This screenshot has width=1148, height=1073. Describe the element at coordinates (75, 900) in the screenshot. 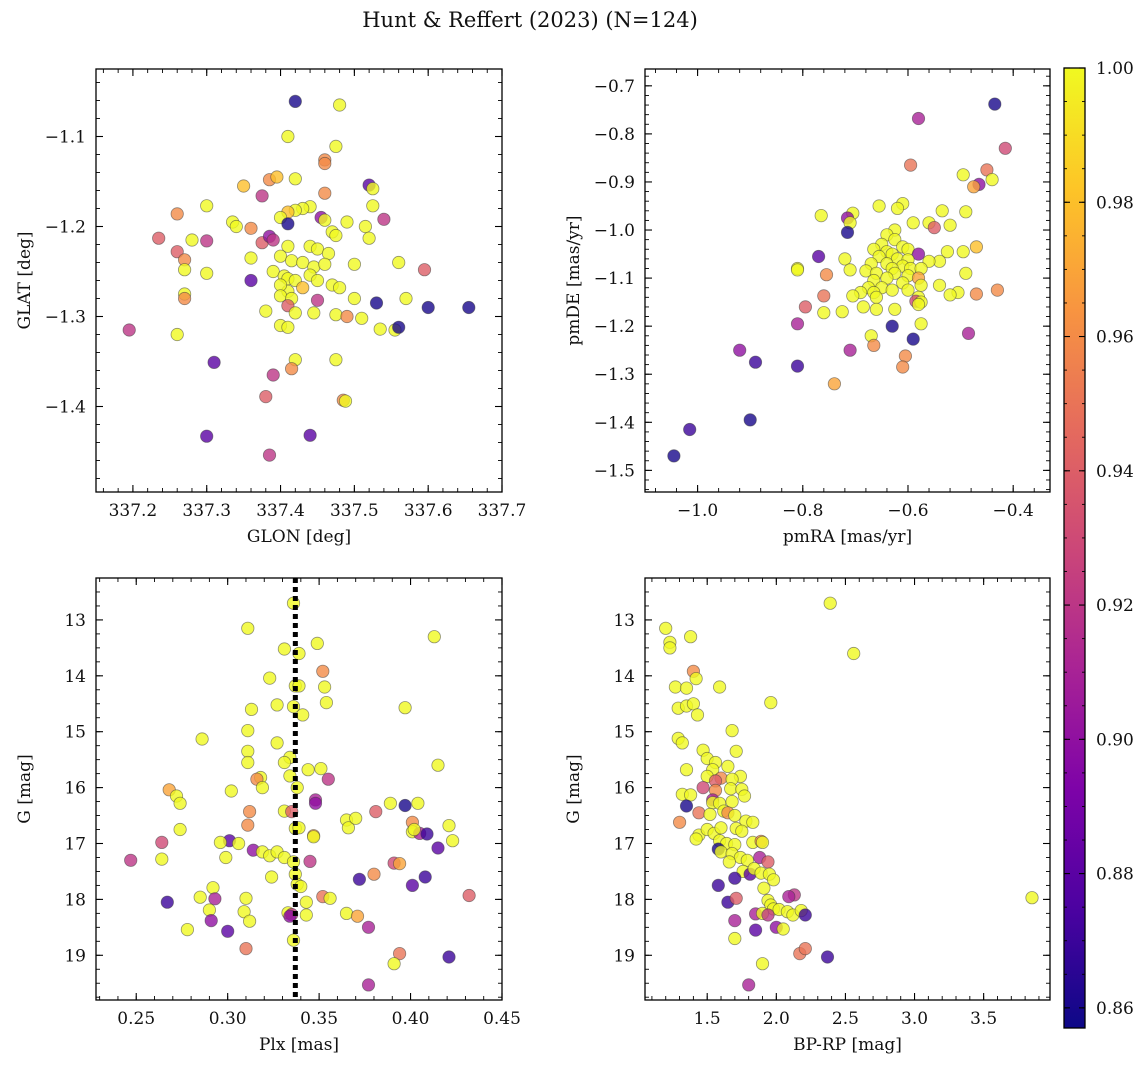

I see `y-tick-label: 18` at that location.